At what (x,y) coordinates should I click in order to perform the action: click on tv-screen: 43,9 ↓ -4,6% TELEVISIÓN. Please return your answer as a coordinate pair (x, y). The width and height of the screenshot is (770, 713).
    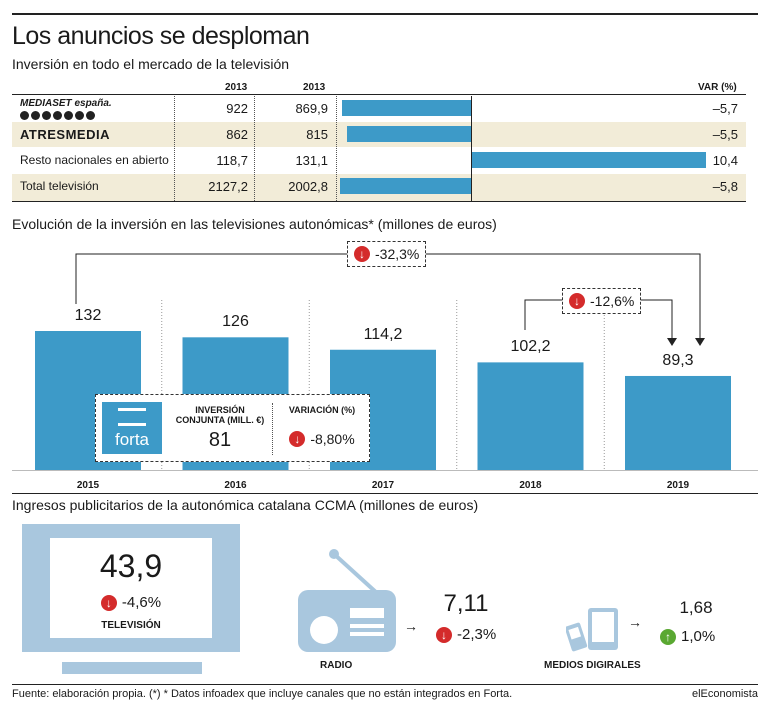
    Looking at the image, I should click on (131, 588).